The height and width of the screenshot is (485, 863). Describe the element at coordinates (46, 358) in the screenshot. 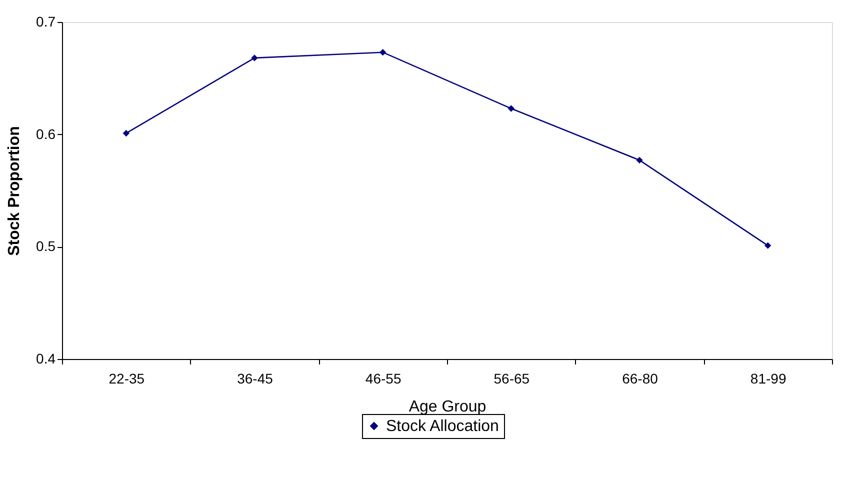

I see `y-tick-label: 0.4` at that location.